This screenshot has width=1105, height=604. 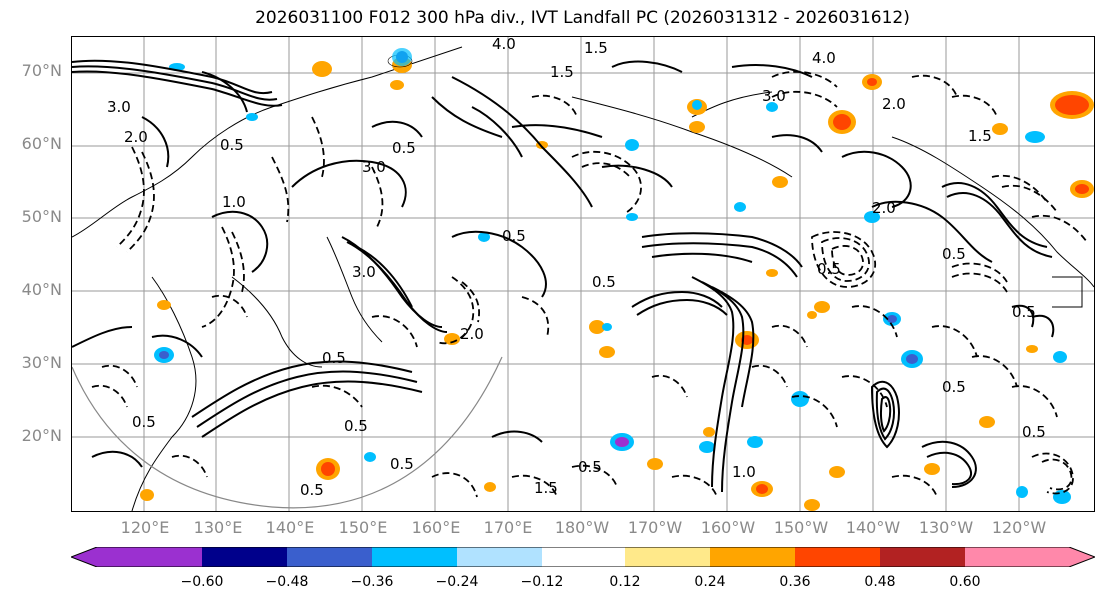 What do you see at coordinates (41, 70) in the screenshot?
I see `lat-label-70n: 70°N` at bounding box center [41, 70].